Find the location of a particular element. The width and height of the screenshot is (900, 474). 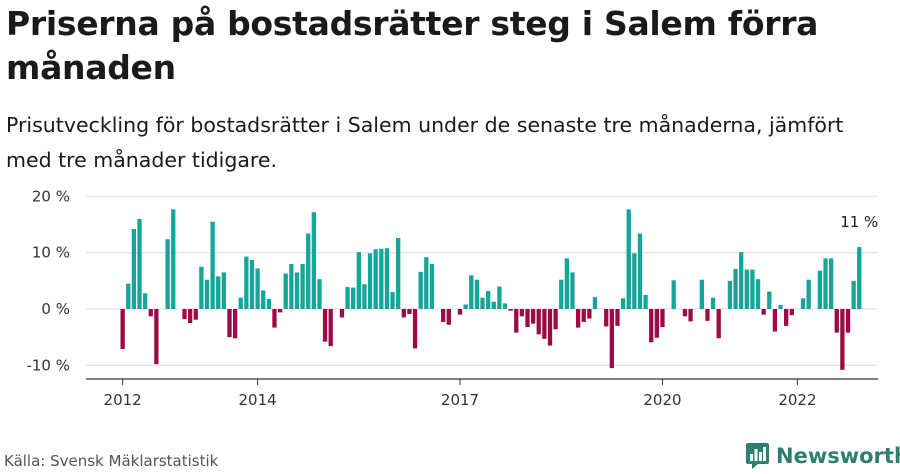

bar: 2020-11: -5.2 % is located at coordinates (718, 324).